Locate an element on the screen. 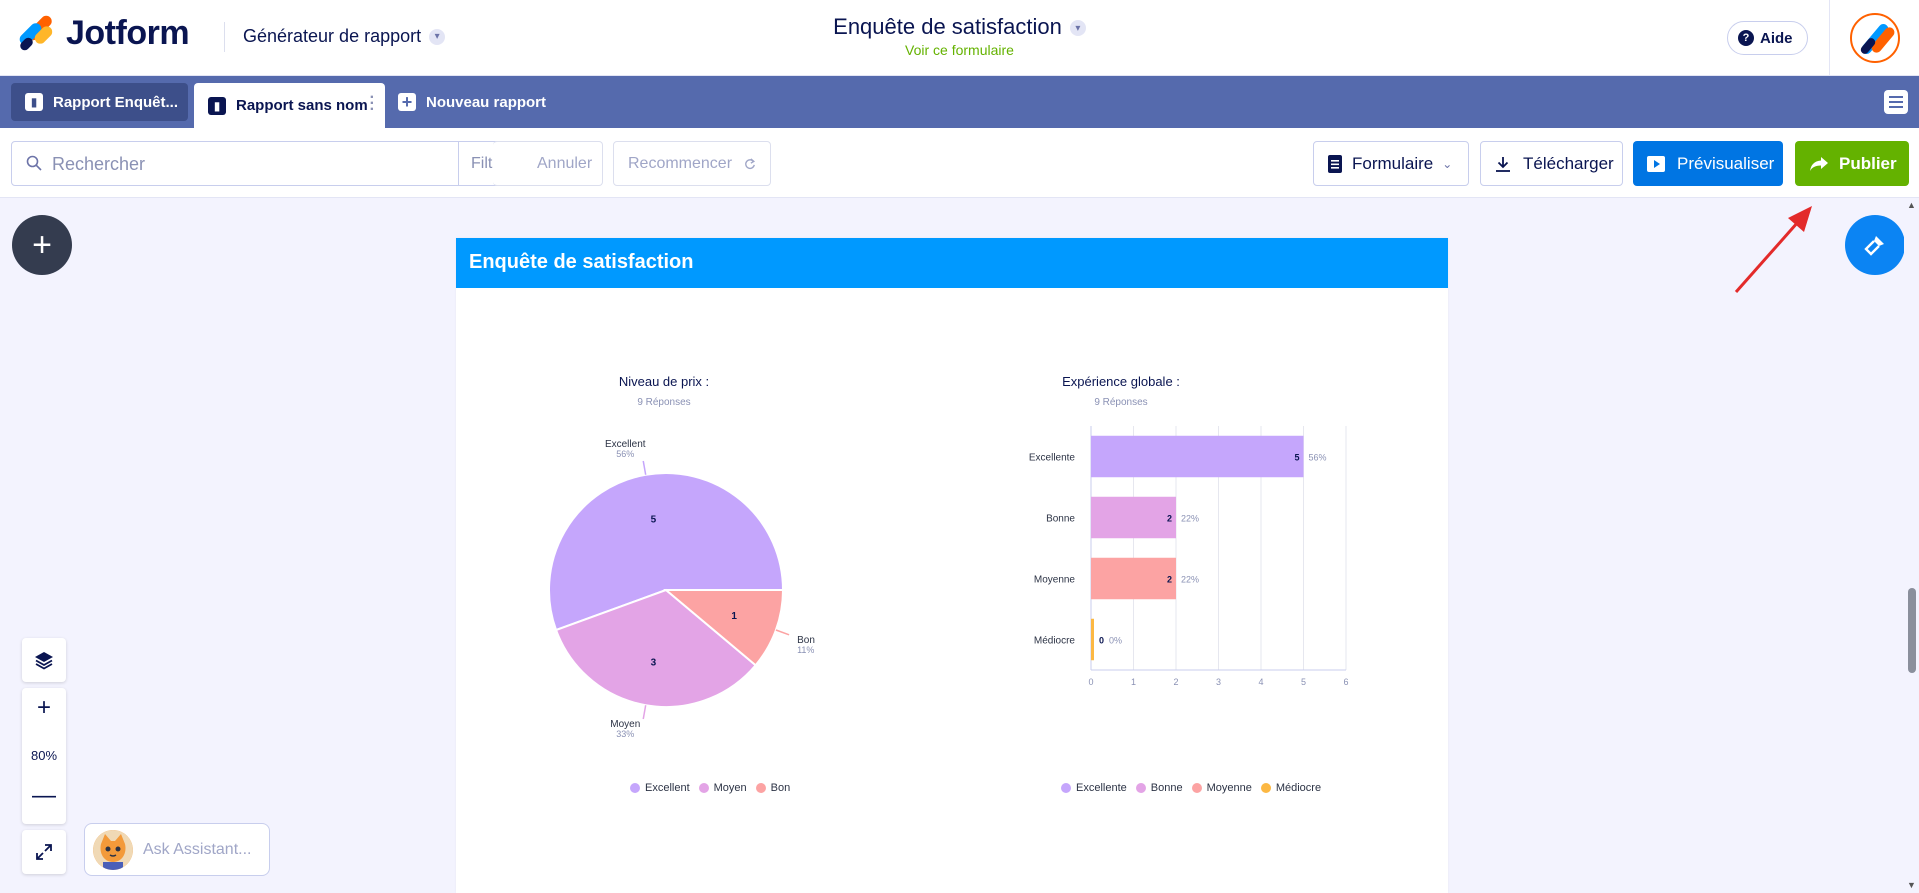  fullscreen-button is located at coordinates (44, 852).